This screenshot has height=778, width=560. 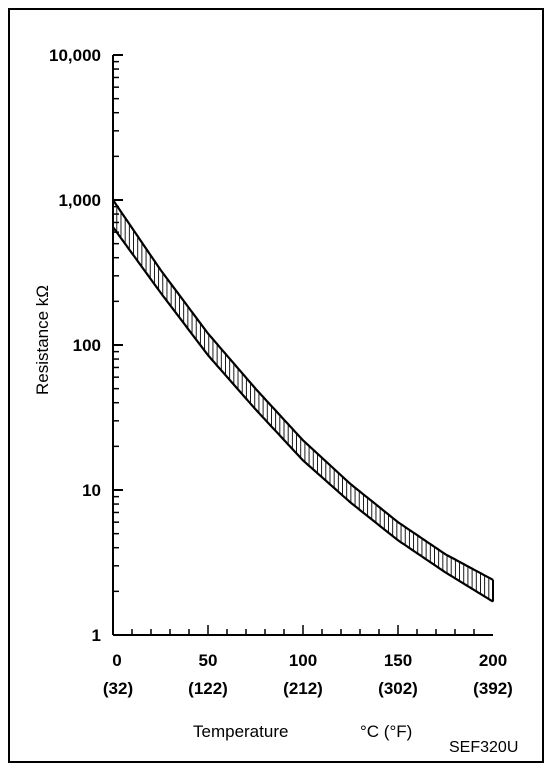 I want to click on y-tick-label: 1,000, so click(x=79, y=200).